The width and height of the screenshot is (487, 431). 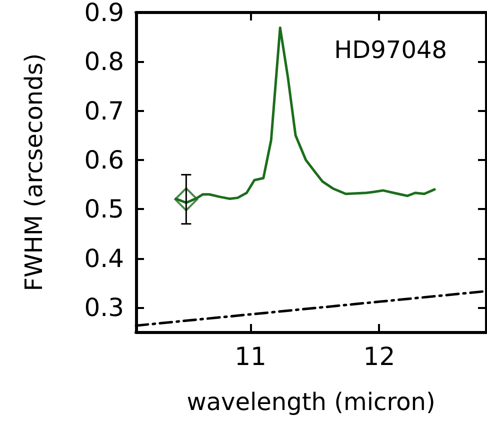 What do you see at coordinates (104, 111) in the screenshot?
I see `y-tick-label: 0.7` at bounding box center [104, 111].